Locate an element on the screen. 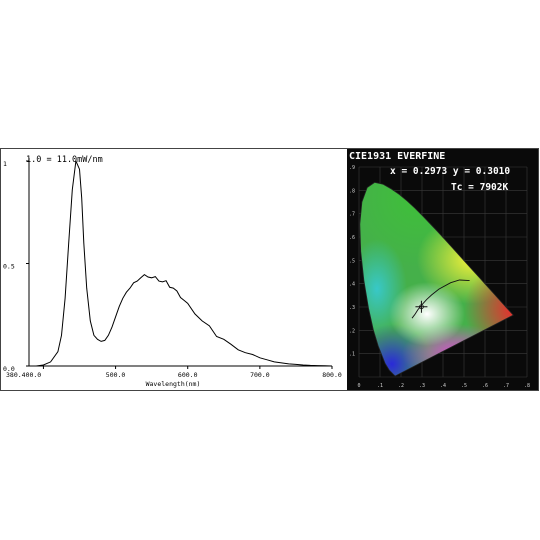 The width and height of the screenshot is (540, 540). cie-y-tick-label: .2 is located at coordinates (352, 331).